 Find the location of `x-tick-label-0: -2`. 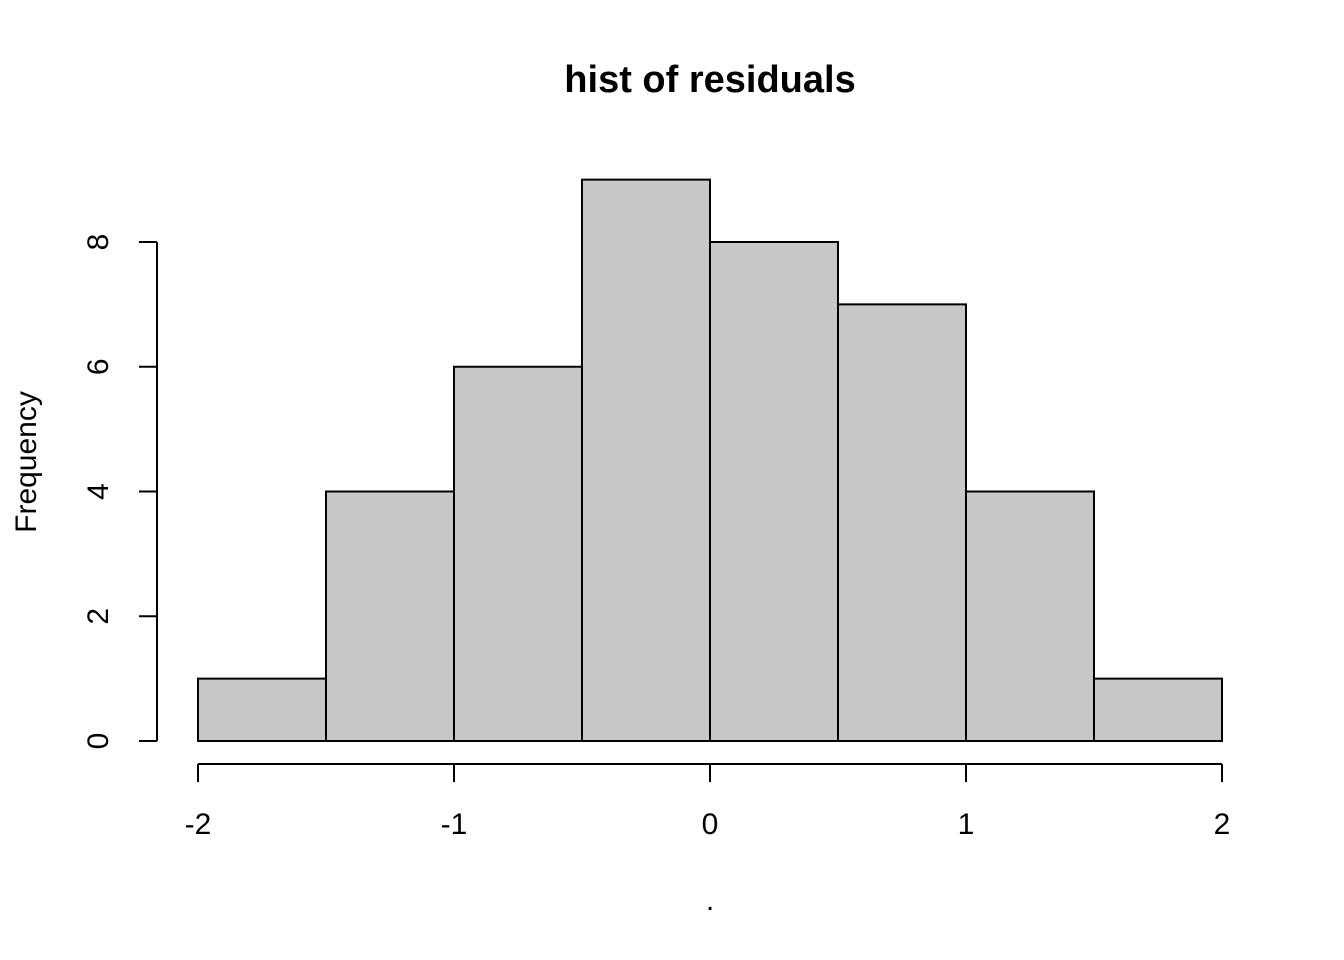

x-tick-label-0: -2 is located at coordinates (198, 824).